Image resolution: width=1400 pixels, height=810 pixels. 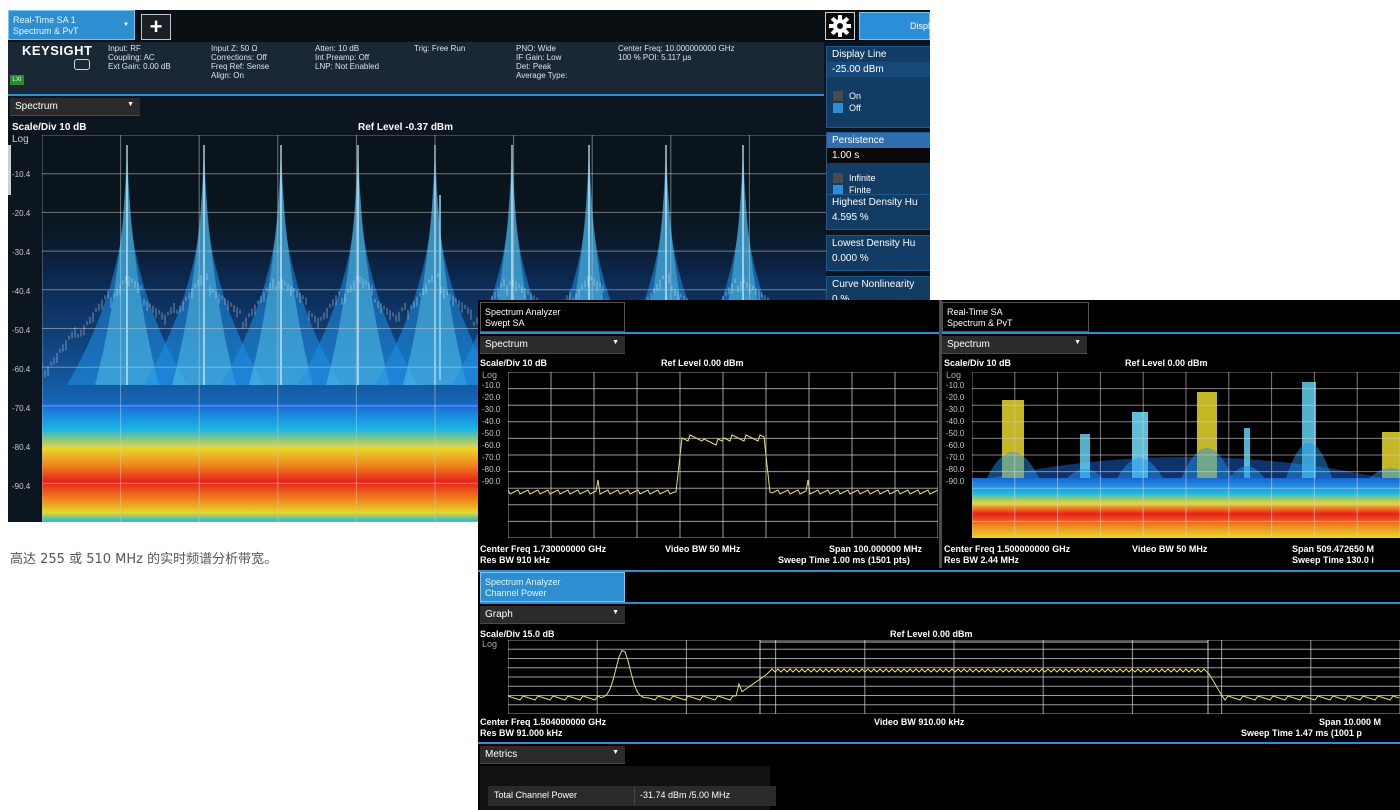 I want to click on add-tab-button: +, so click(x=156, y=27).